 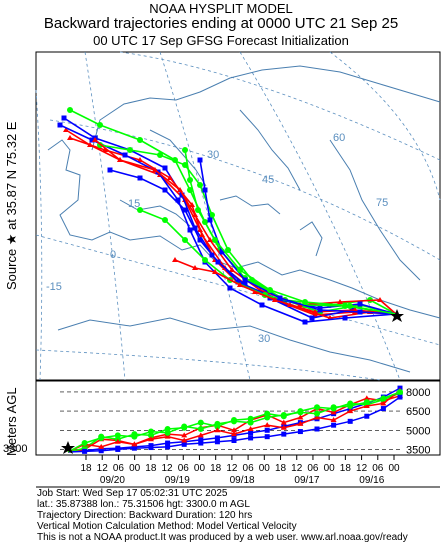 I want to click on date-label: 09/16, so click(x=371, y=480).